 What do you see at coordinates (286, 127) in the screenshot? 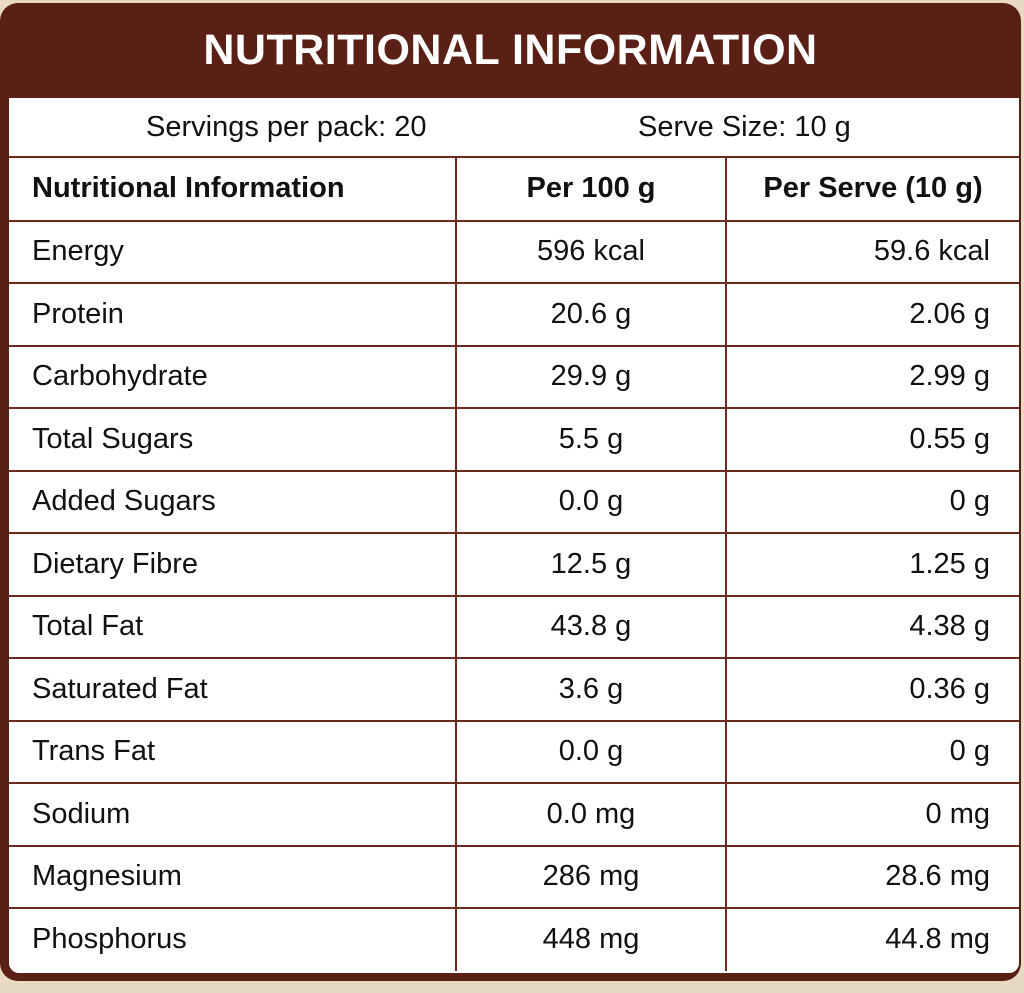
I see `servings-per-pack: Servings per pack: 20` at bounding box center [286, 127].